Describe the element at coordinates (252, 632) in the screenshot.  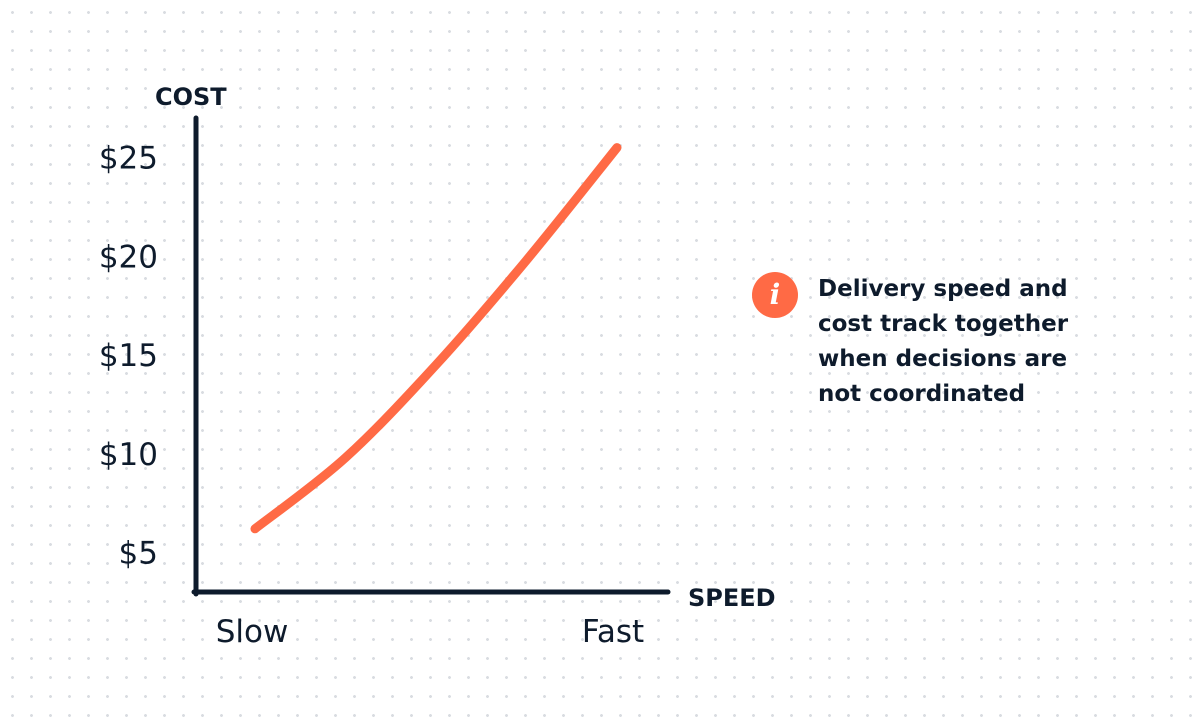
I see `x-tick-label: Slow` at that location.